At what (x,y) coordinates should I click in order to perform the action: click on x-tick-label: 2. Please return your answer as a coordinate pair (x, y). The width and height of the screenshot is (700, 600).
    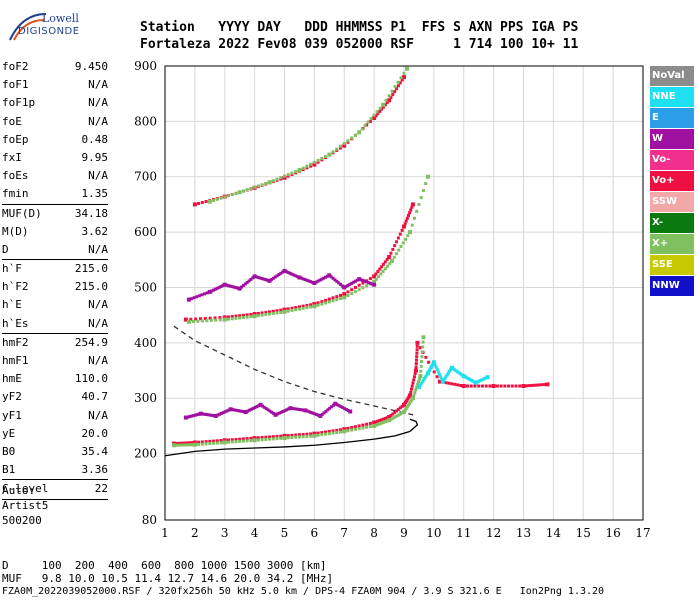
    Looking at the image, I should click on (195, 533).